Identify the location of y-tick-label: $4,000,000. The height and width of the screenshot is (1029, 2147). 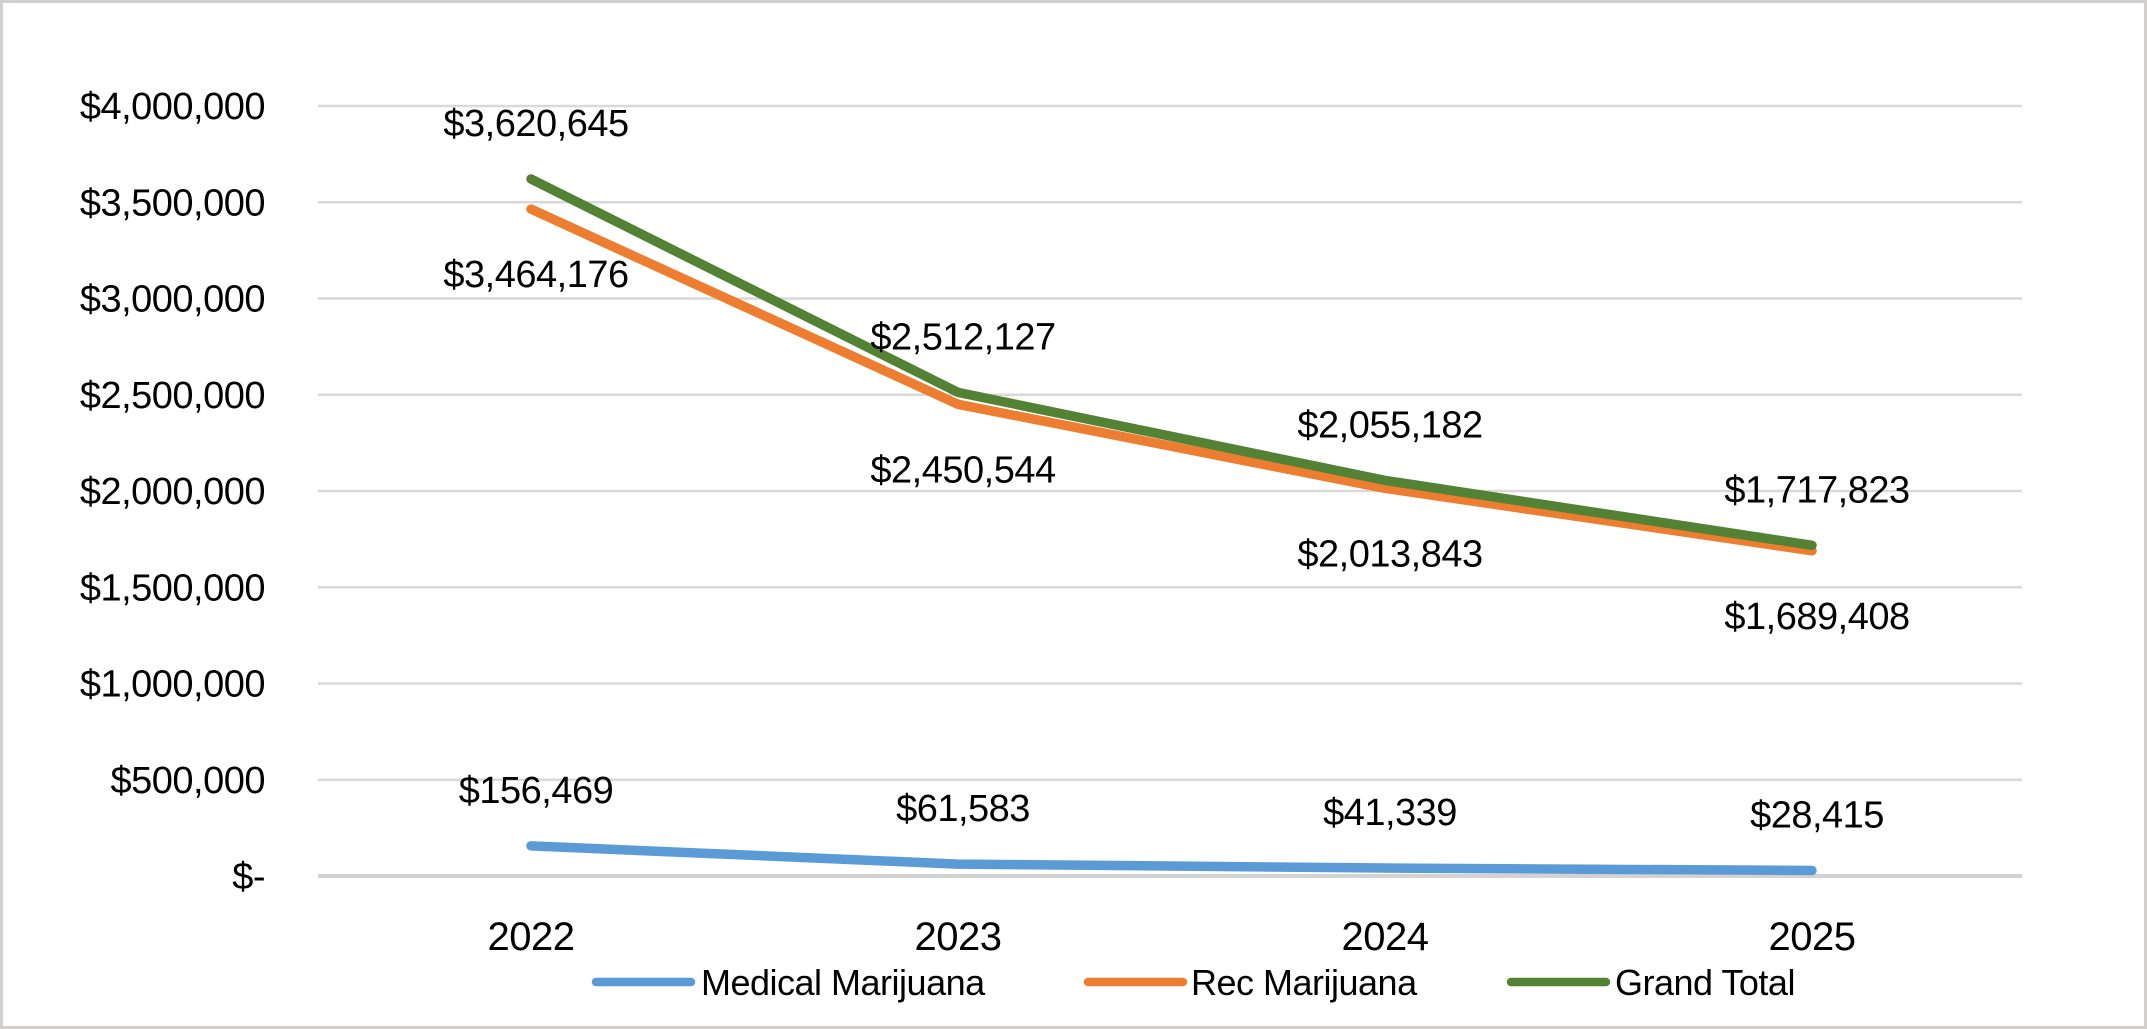
(172, 107).